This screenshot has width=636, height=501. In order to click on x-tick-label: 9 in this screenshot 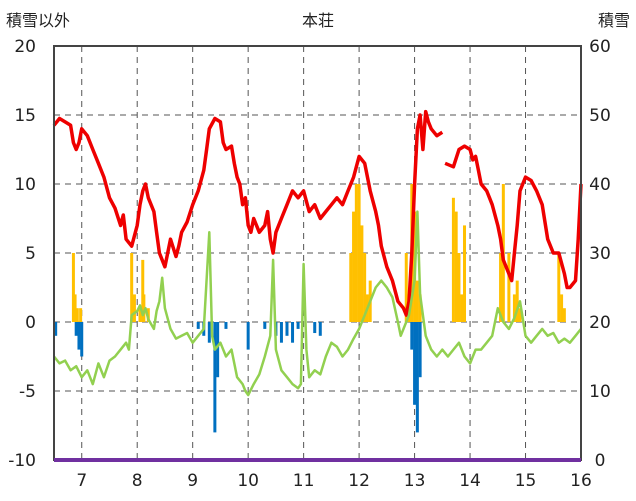, I will do `click(192, 481)`.